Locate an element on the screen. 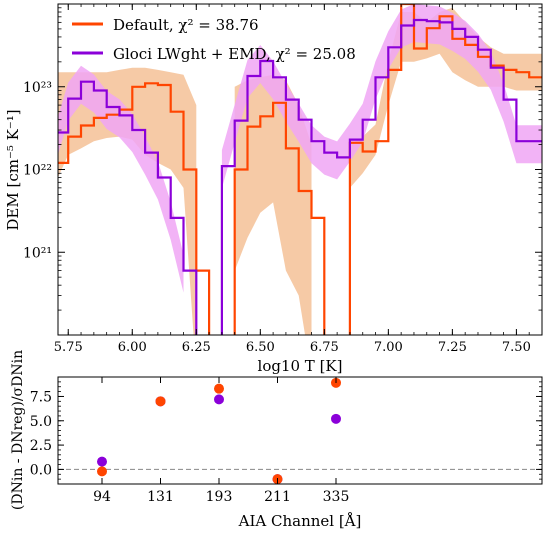 Image resolution: width=548 pixels, height=536 pixels. residual-x-tick-label: 131 is located at coordinates (160, 497).